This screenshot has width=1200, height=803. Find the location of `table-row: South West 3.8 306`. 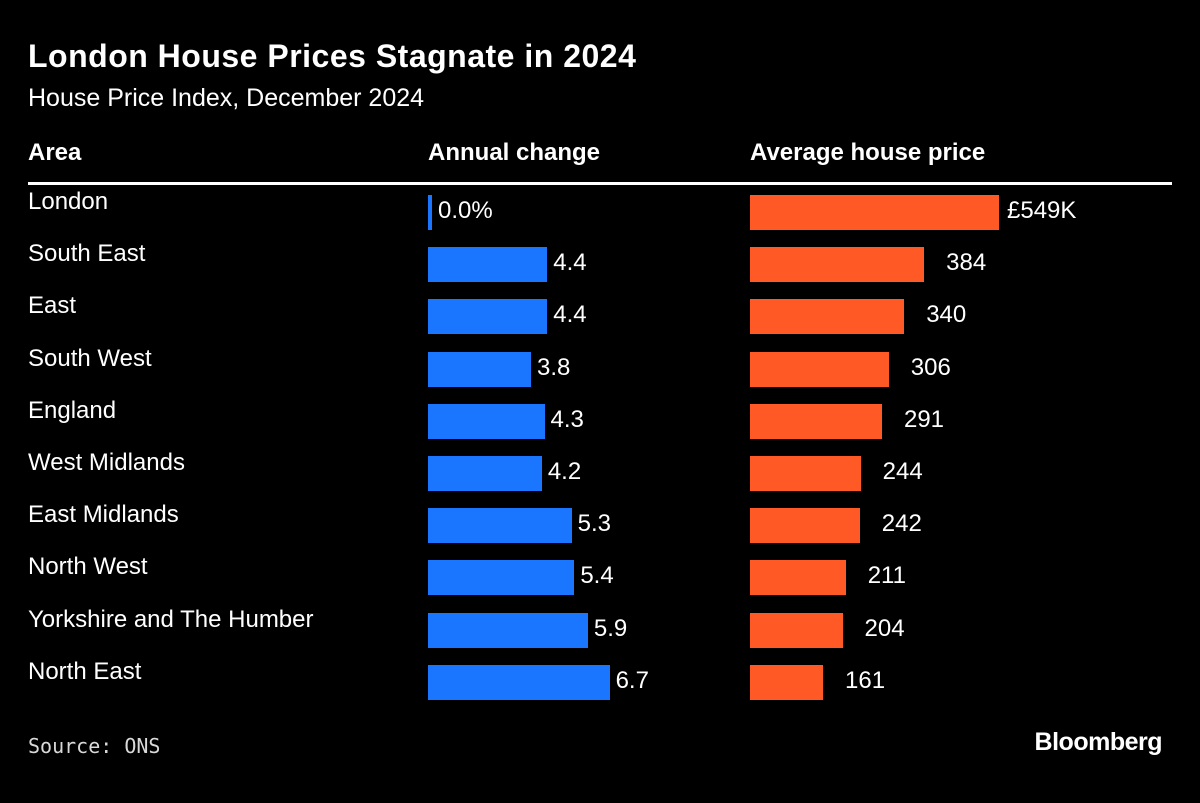

table-row: South West 3.8 306 is located at coordinates (600, 374).